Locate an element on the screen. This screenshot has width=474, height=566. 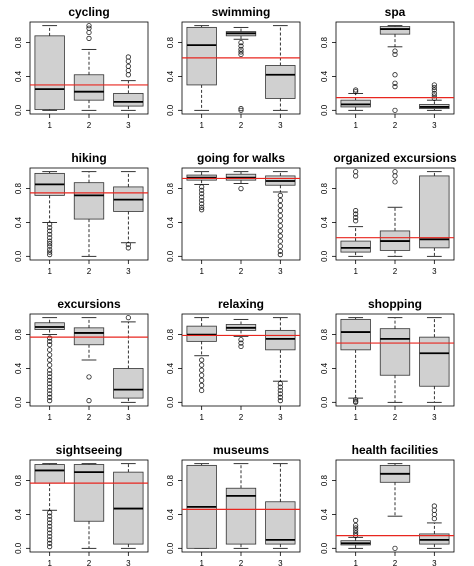
panel-title: hiking is located at coordinates (88, 158).